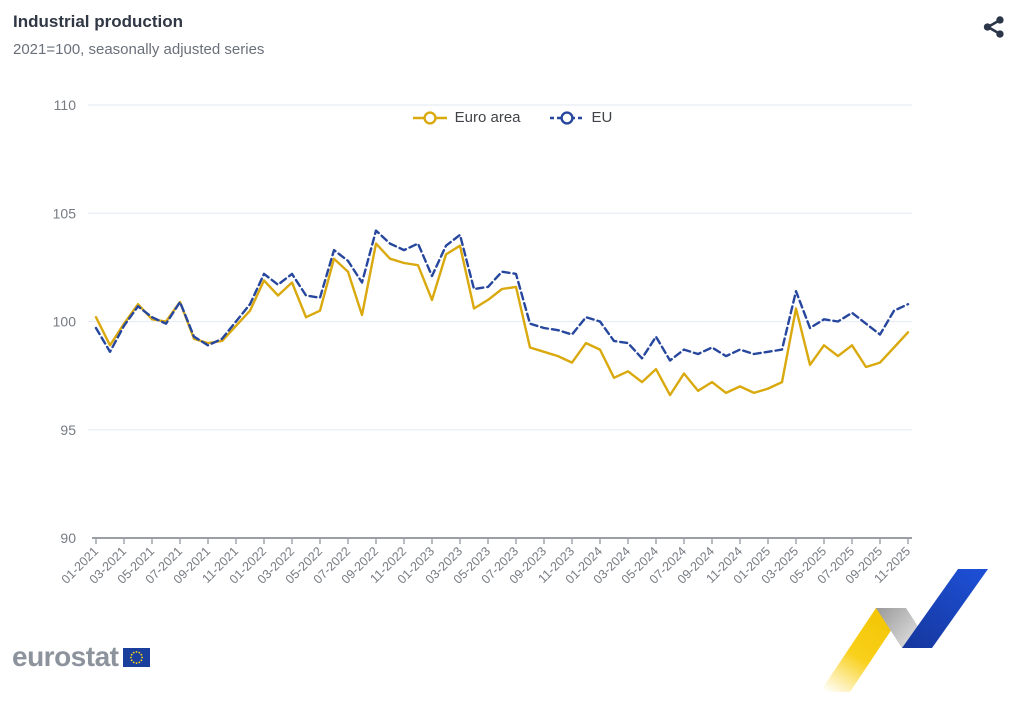 The height and width of the screenshot is (702, 1024). What do you see at coordinates (68, 538) in the screenshot?
I see `svg-text: 90` at bounding box center [68, 538].